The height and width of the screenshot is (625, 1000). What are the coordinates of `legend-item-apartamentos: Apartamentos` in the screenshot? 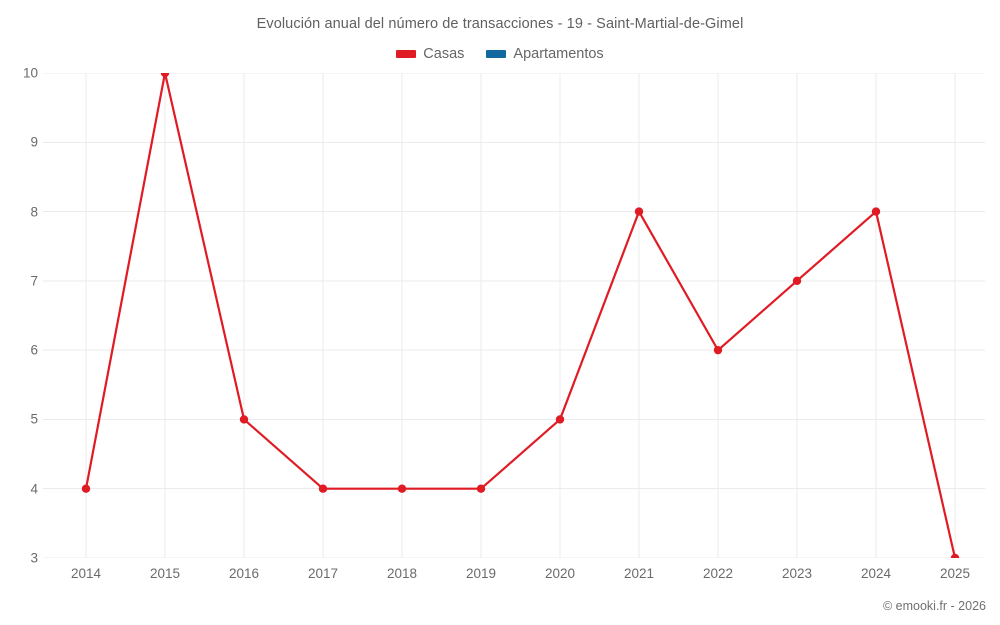 It's located at (545, 54).